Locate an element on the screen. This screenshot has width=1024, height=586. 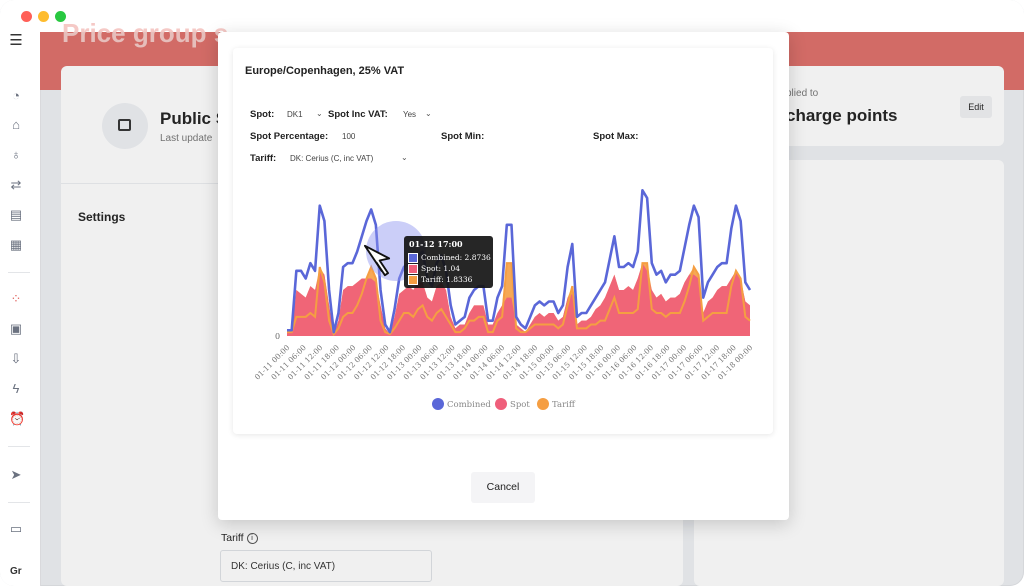
tariff-swatch is located at coordinates (413, 280).